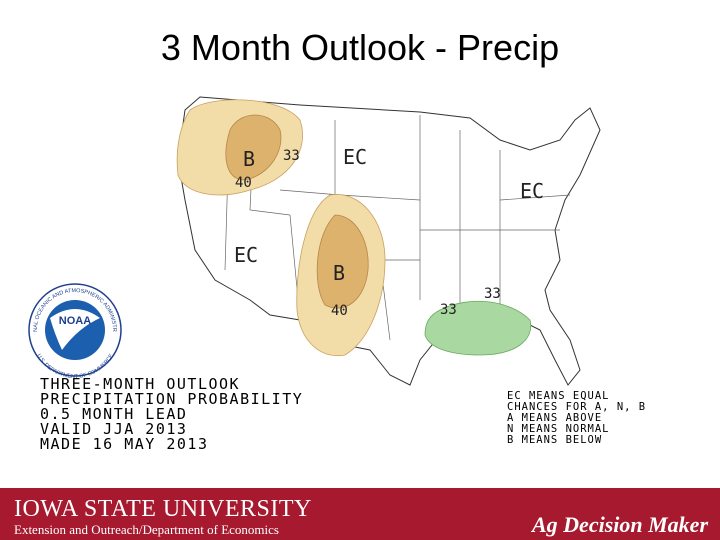 The width and height of the screenshot is (720, 540). What do you see at coordinates (558, 429) in the screenshot?
I see `legend-line: N MEANS NORMAL` at bounding box center [558, 429].